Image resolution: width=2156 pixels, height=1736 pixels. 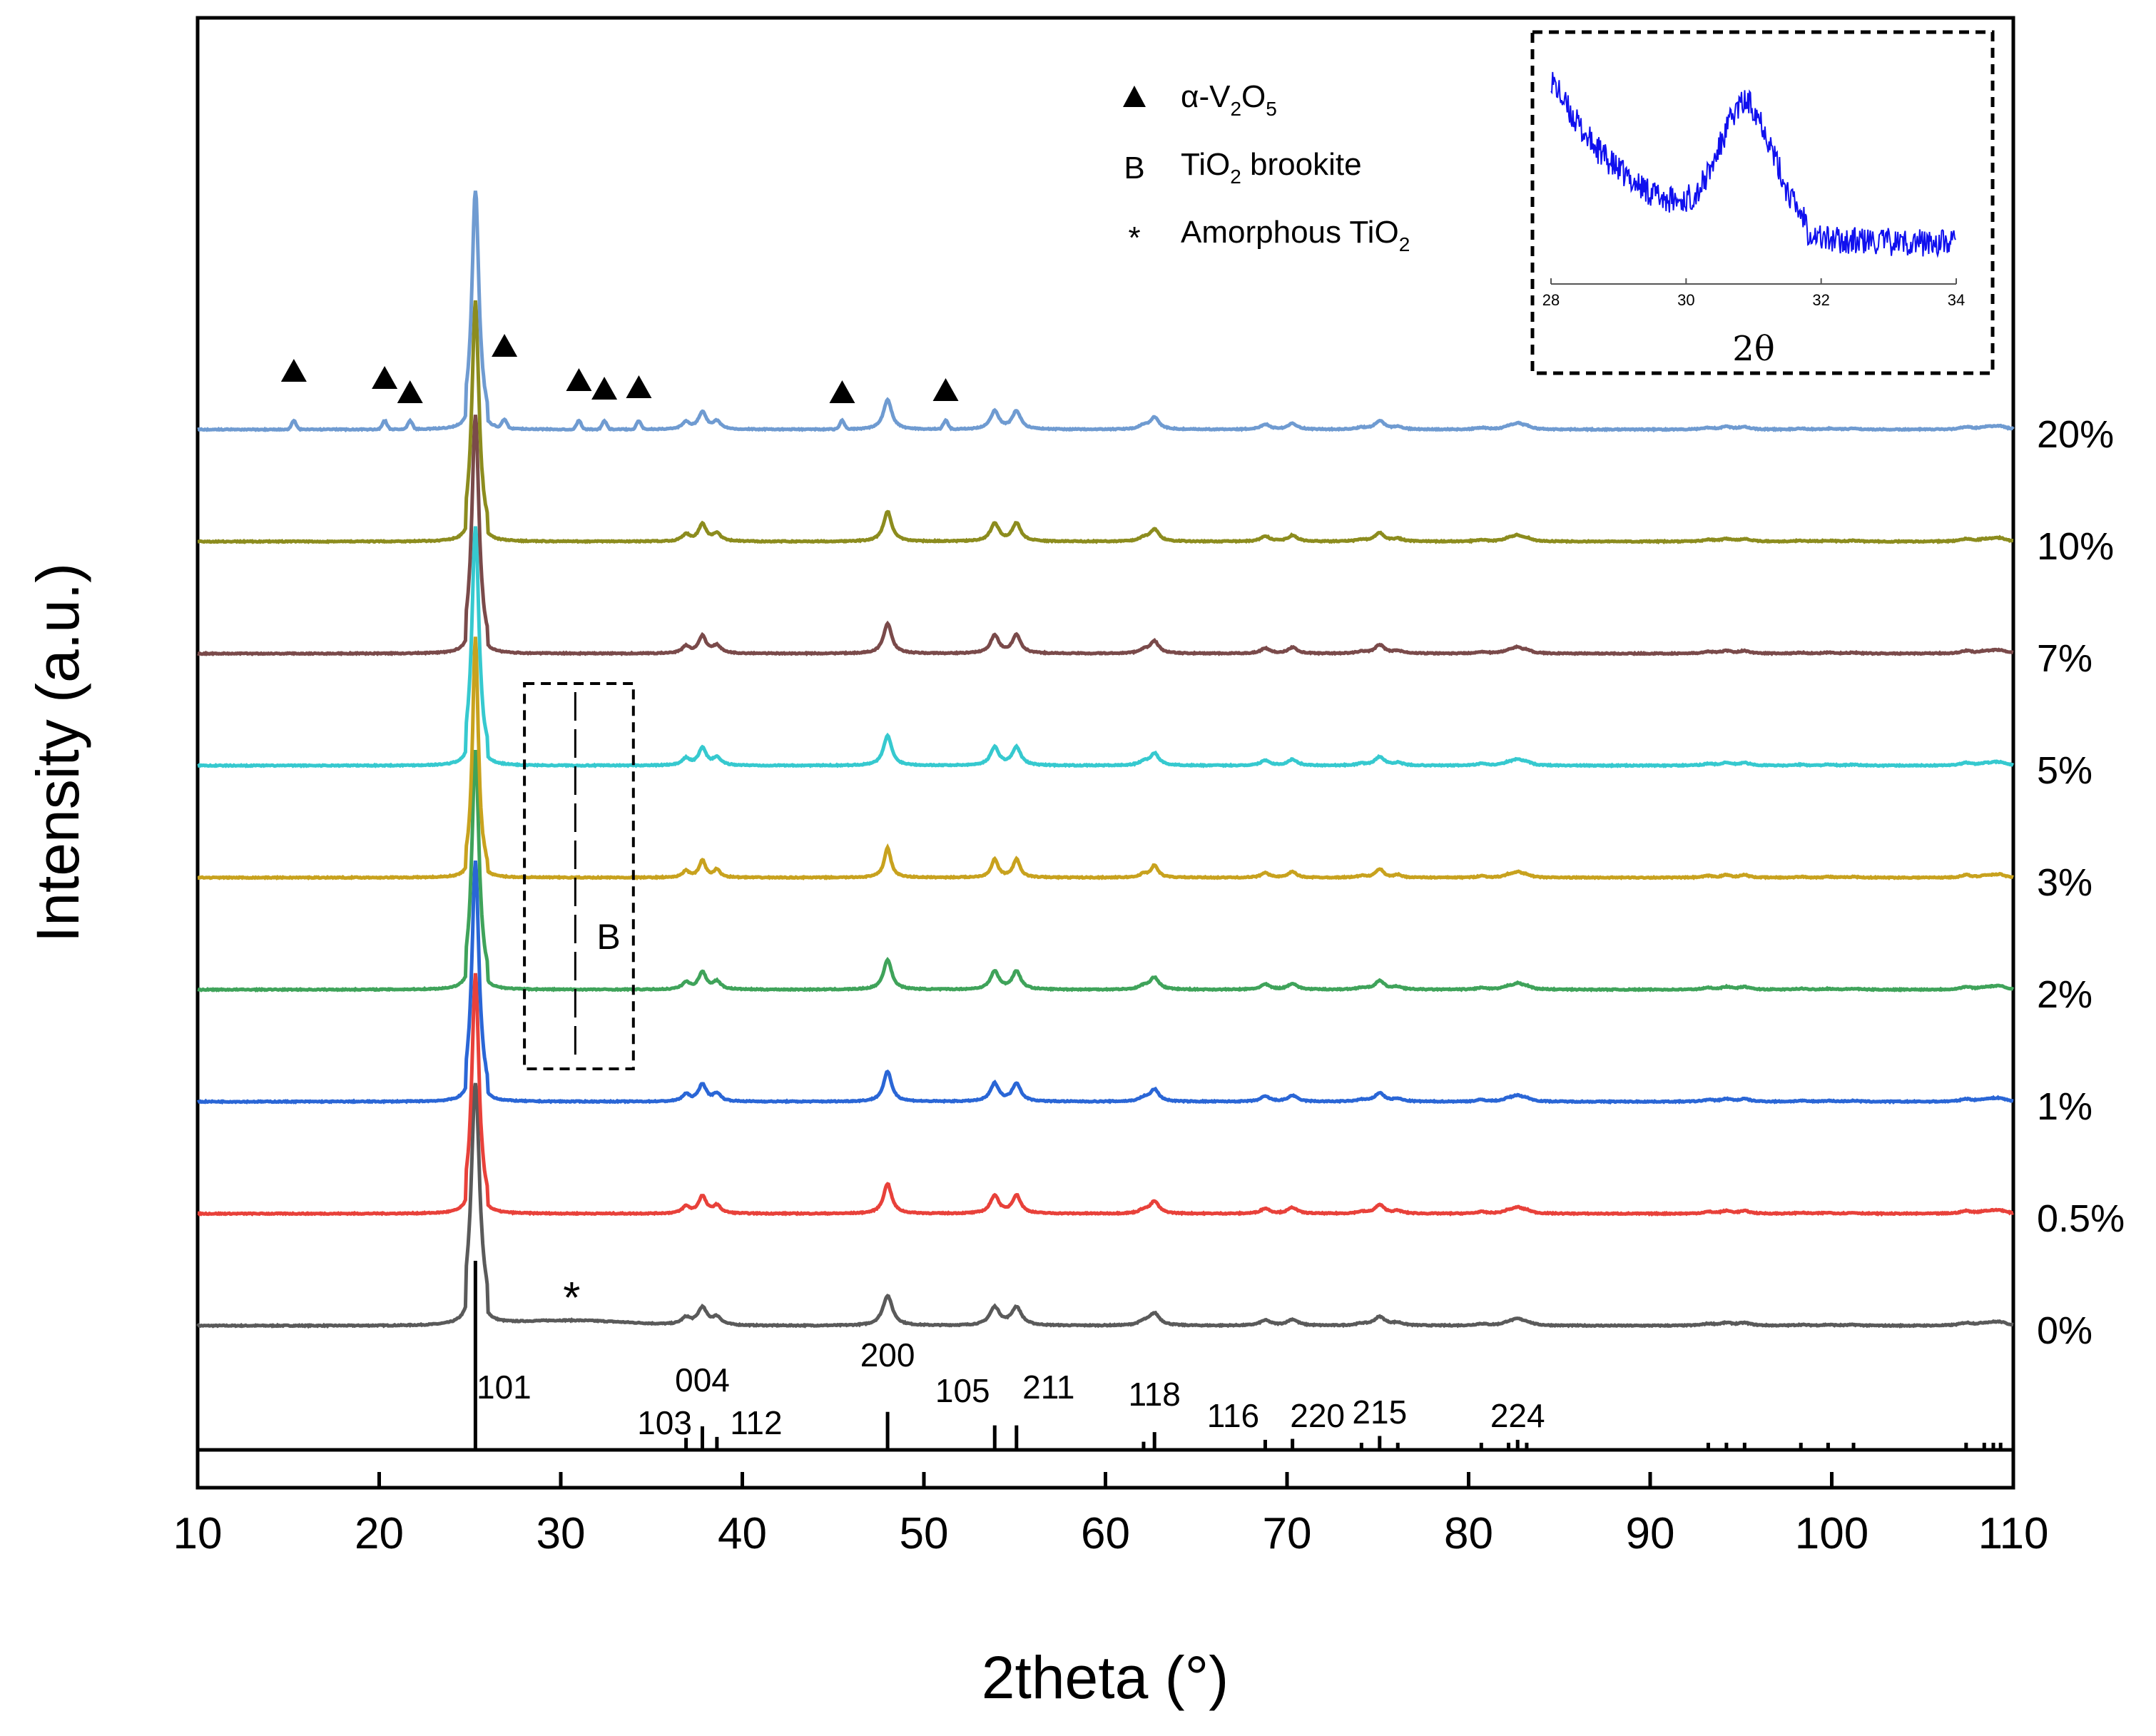 I want to click on anatase-reference-bars, so click(x=1238, y=1355).